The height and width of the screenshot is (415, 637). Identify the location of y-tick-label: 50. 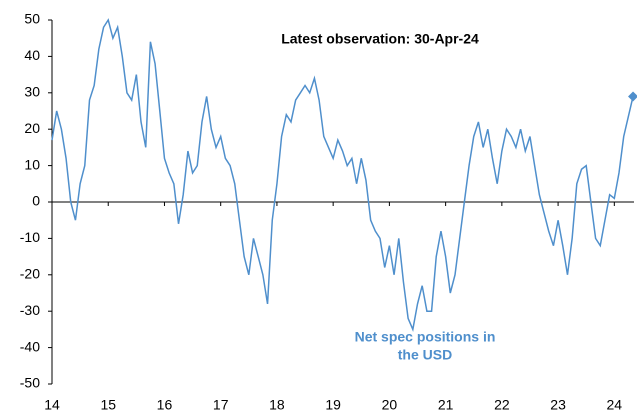
(32, 19).